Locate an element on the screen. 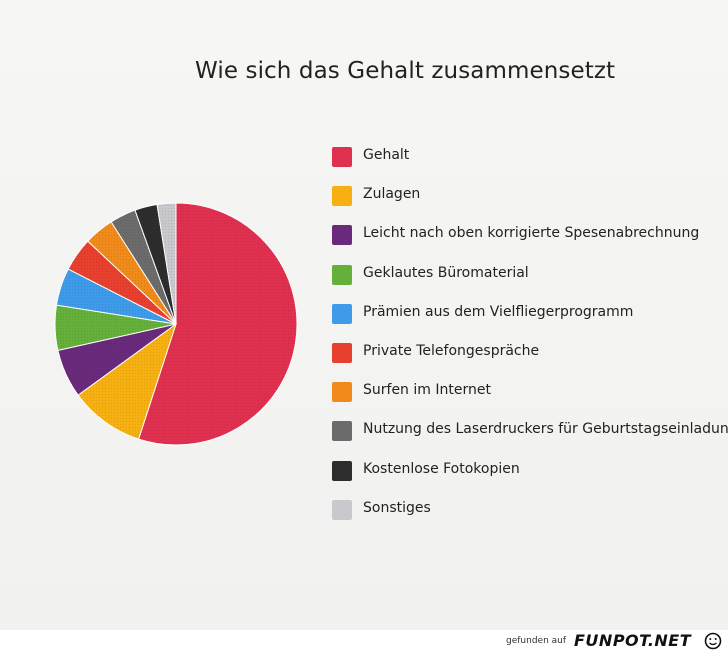 The image size is (728, 652). legend-label: Geklautes Büromaterial is located at coordinates (446, 272).